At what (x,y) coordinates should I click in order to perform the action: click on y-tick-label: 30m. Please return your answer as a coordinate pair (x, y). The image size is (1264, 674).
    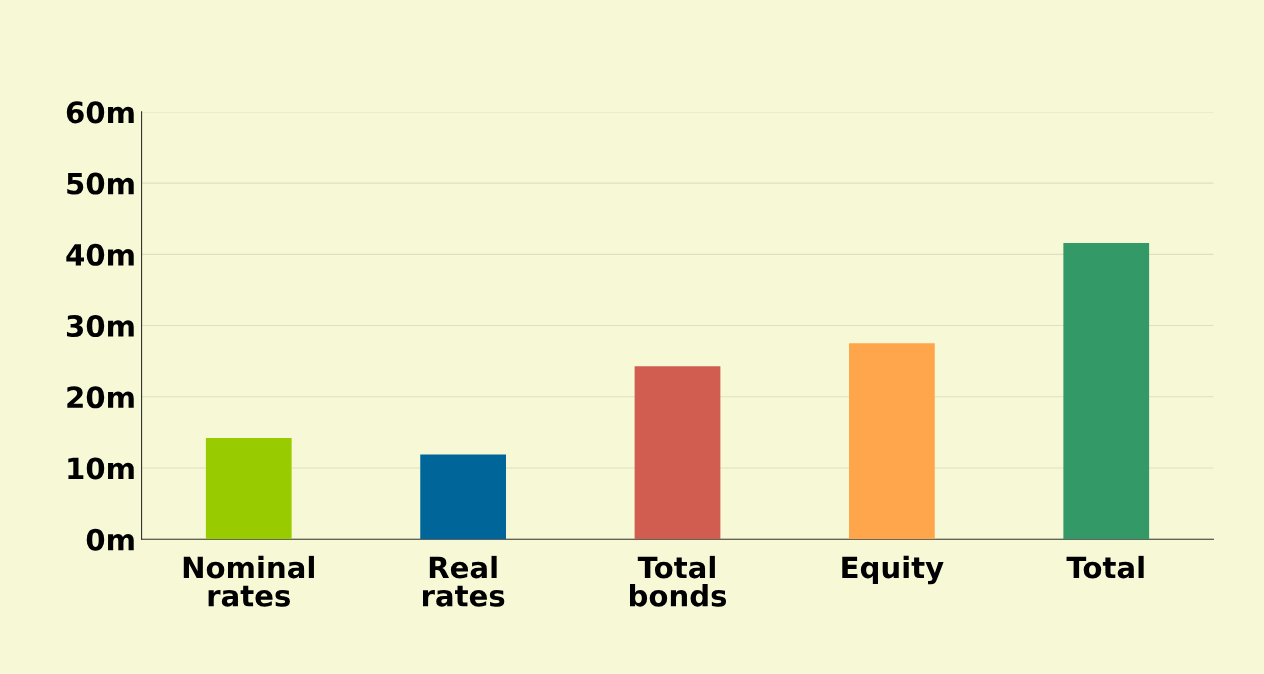
    Looking at the image, I should click on (100, 326).